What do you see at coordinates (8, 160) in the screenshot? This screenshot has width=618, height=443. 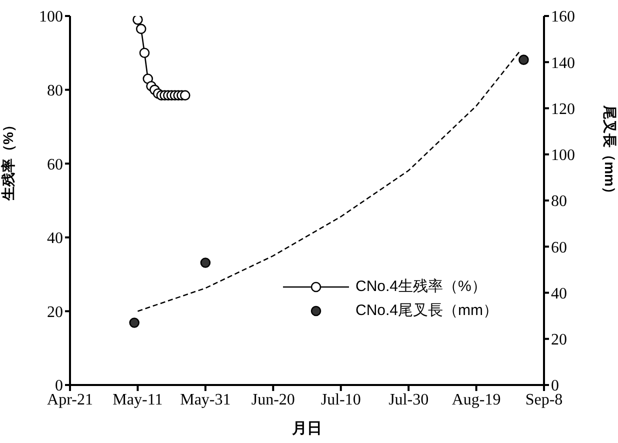 I see `y-axis-title: 生残率（%）` at bounding box center [8, 160].